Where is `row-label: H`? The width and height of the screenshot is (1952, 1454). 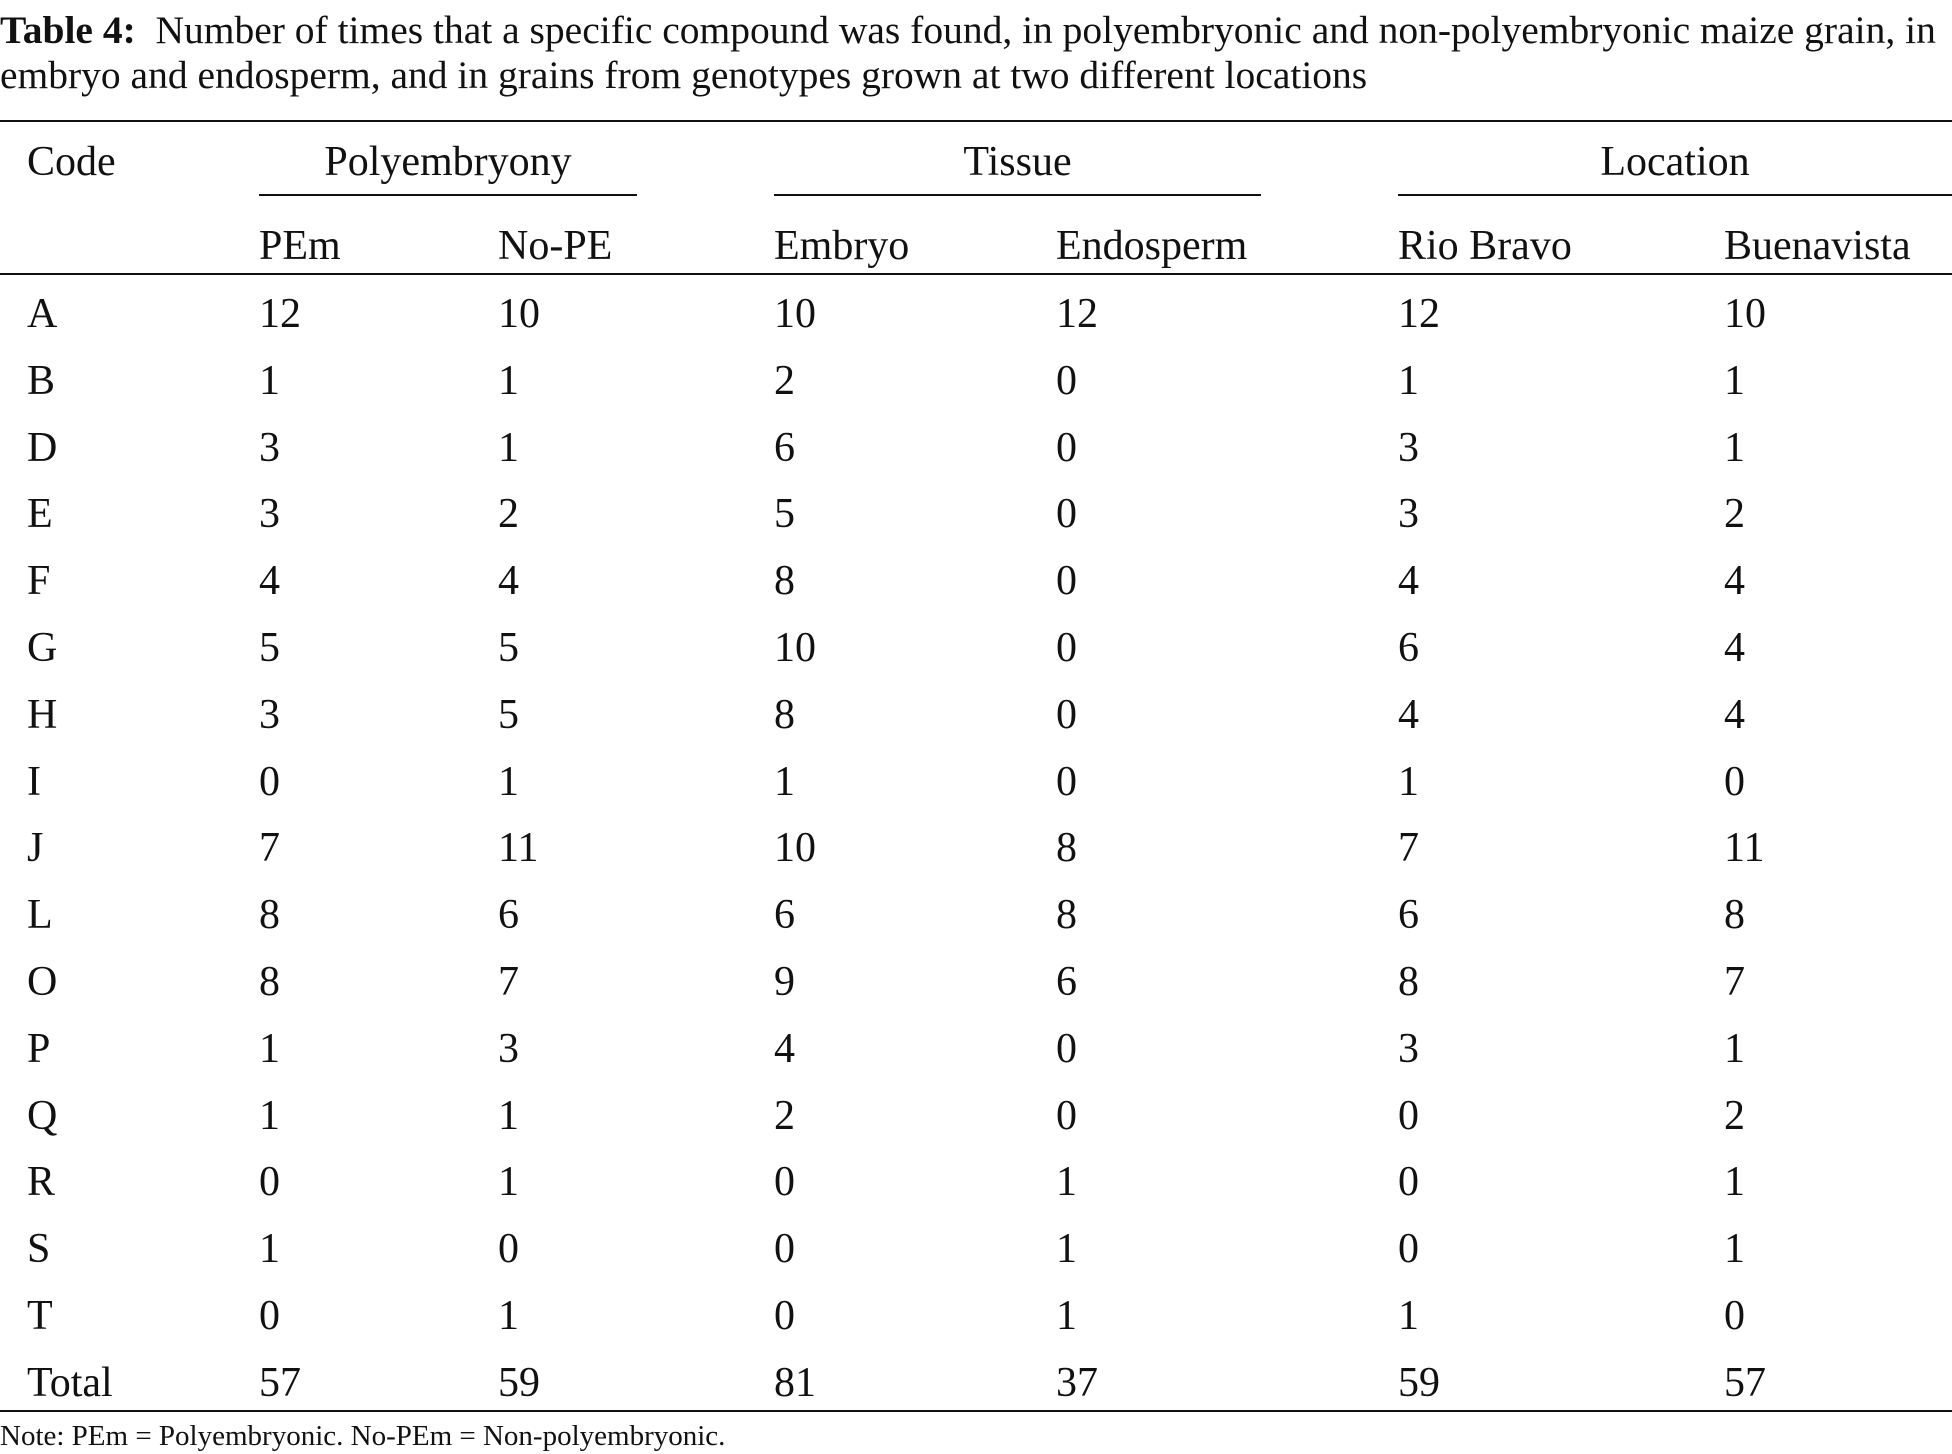
row-label: H is located at coordinates (42, 714).